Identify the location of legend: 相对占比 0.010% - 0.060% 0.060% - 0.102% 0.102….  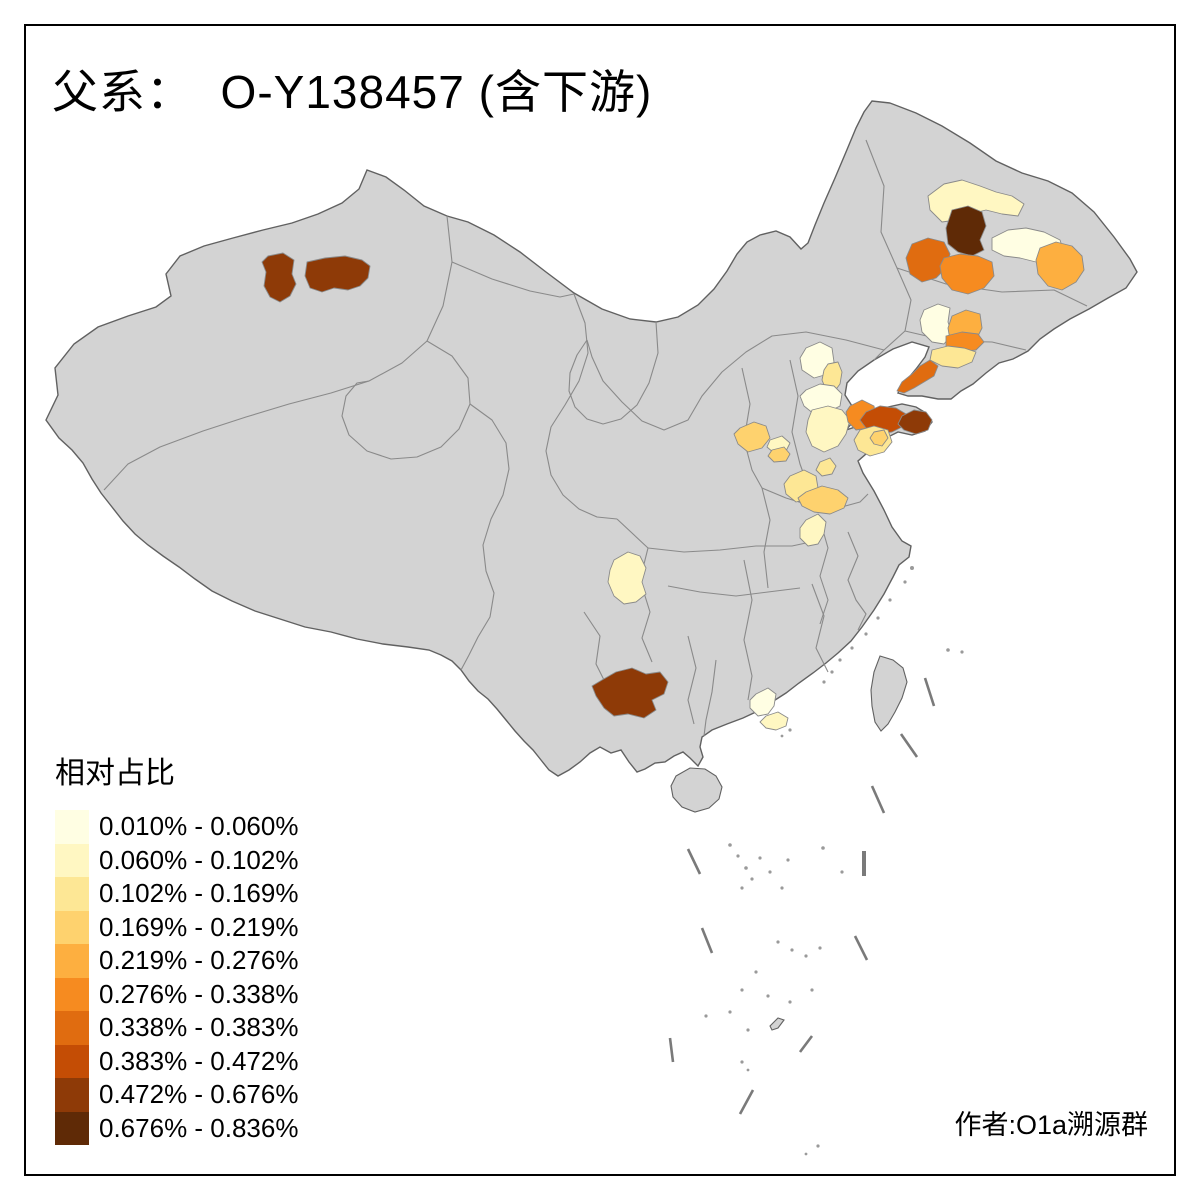
(176, 946).